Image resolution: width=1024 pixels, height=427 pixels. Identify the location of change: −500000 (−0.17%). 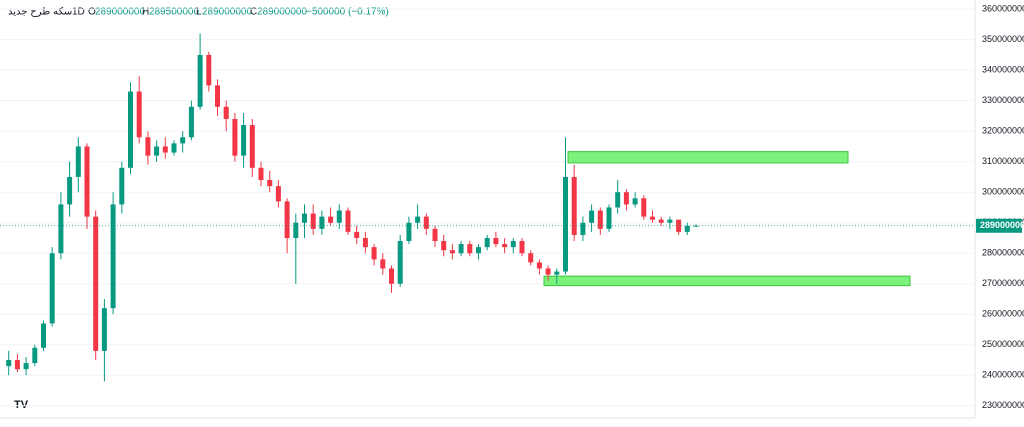
(347, 12).